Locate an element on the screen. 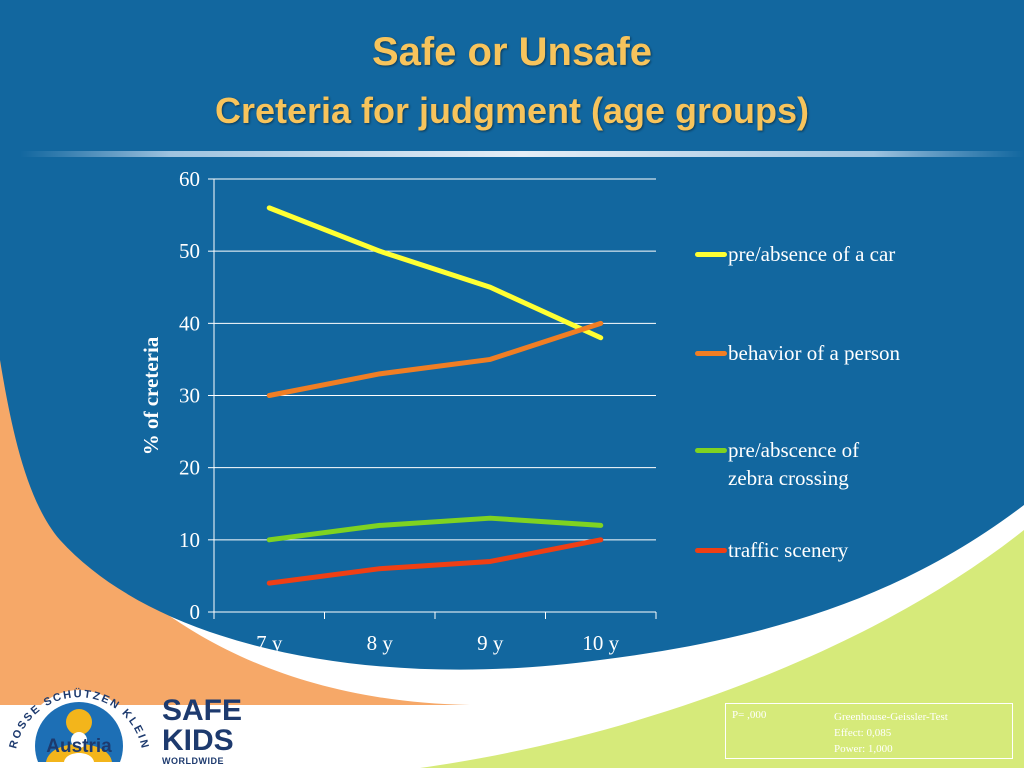 The image size is (1024, 768). safekids-line-2: KIDS is located at coordinates (198, 740).